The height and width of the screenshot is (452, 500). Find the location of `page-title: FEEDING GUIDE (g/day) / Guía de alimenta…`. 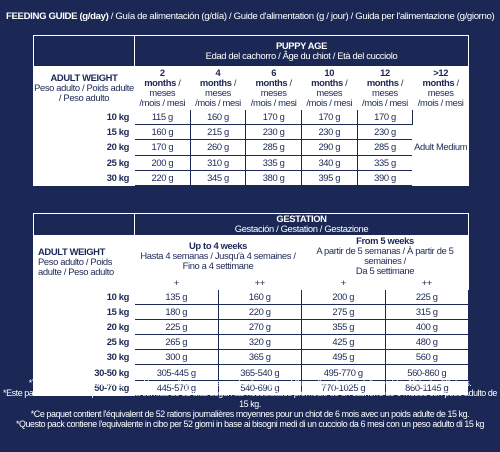

page-title: FEEDING GUIDE (g/day) / Guía de alimenta… is located at coordinates (250, 16).